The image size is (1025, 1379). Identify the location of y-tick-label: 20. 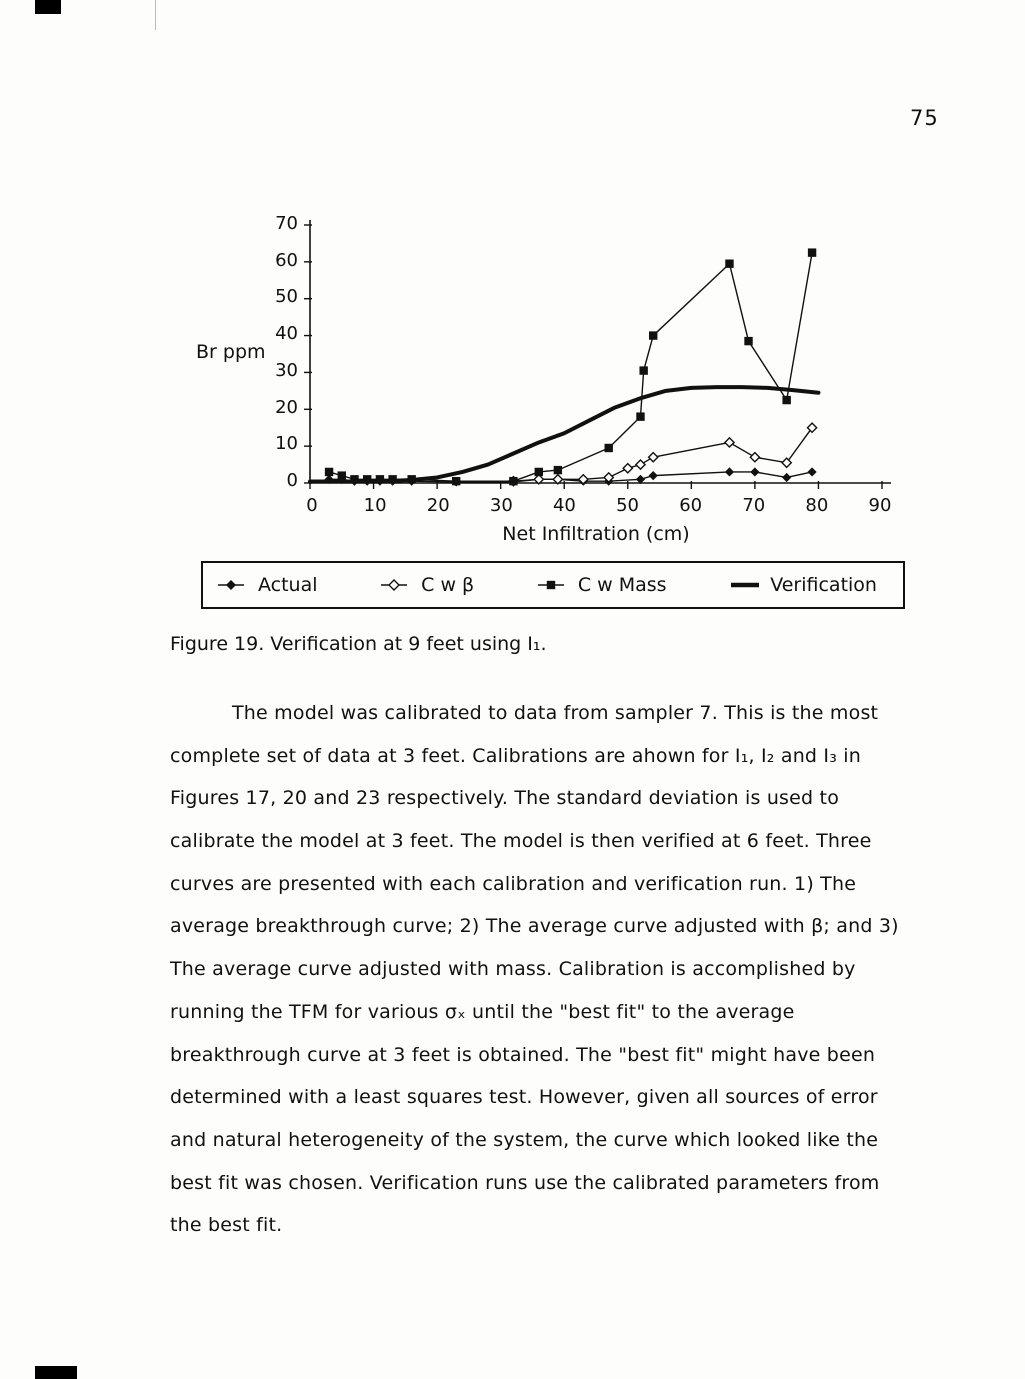
(286, 407).